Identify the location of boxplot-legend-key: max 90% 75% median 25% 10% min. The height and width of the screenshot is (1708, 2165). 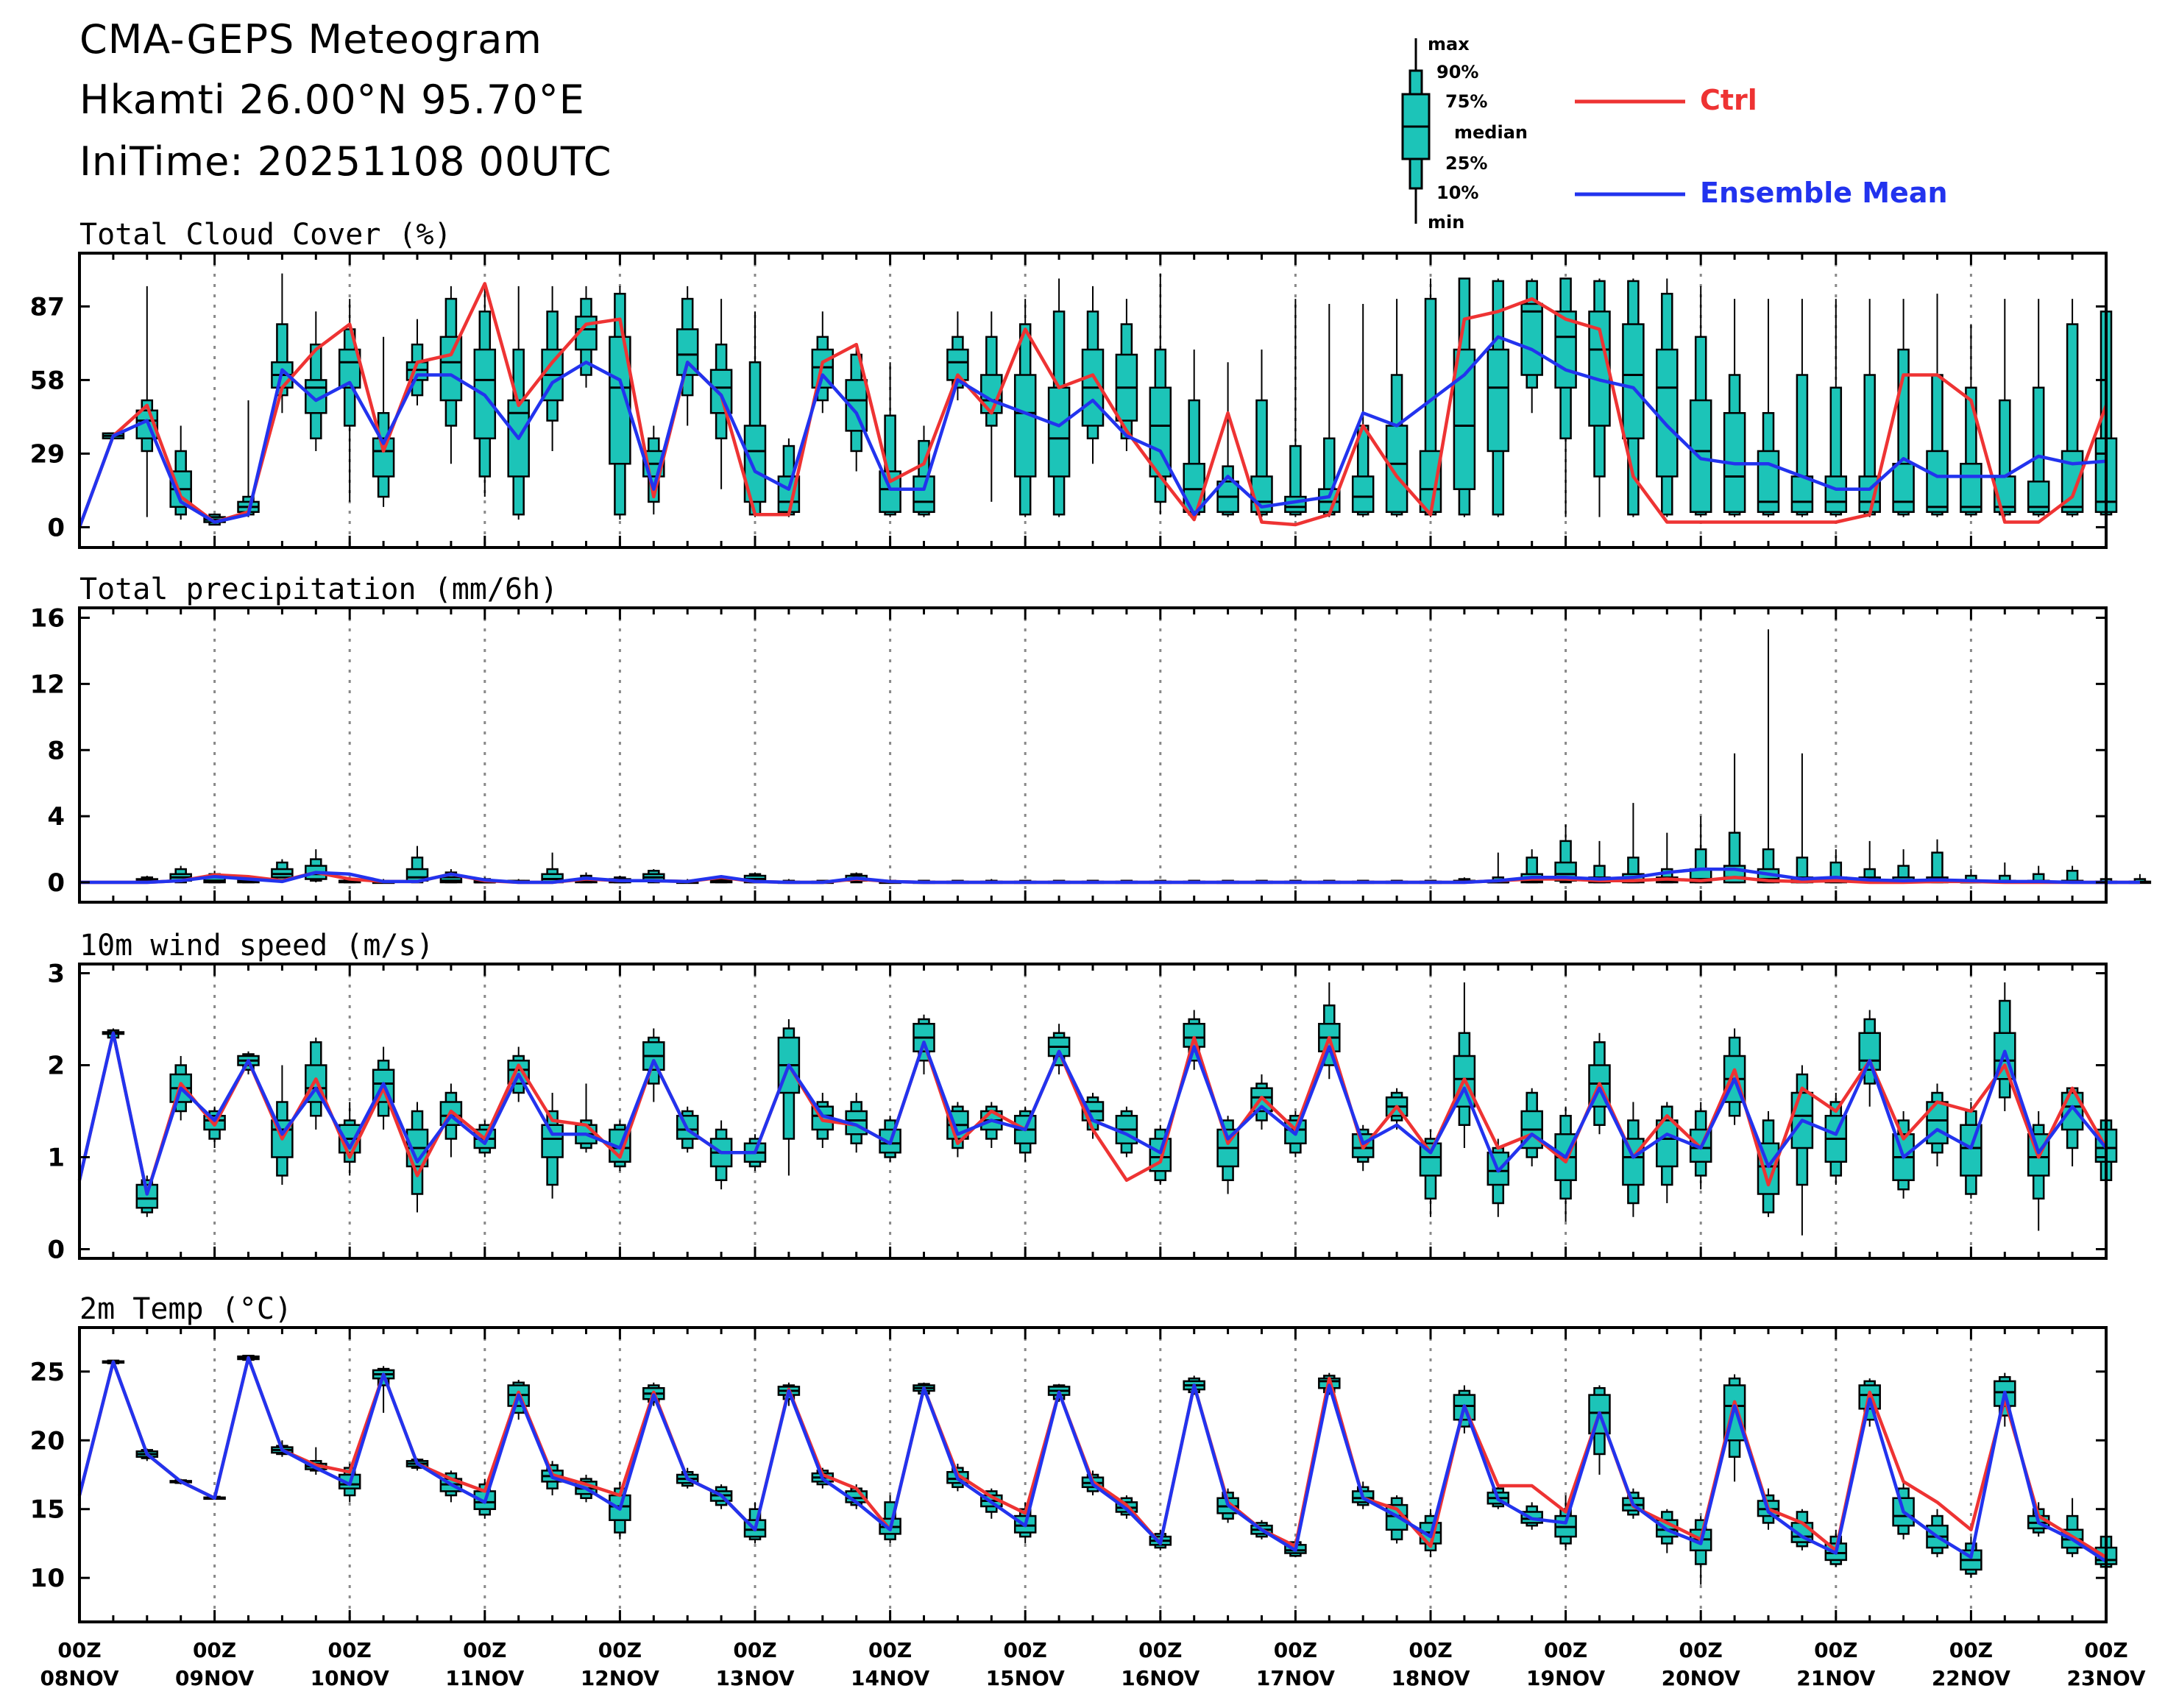
(1464, 133).